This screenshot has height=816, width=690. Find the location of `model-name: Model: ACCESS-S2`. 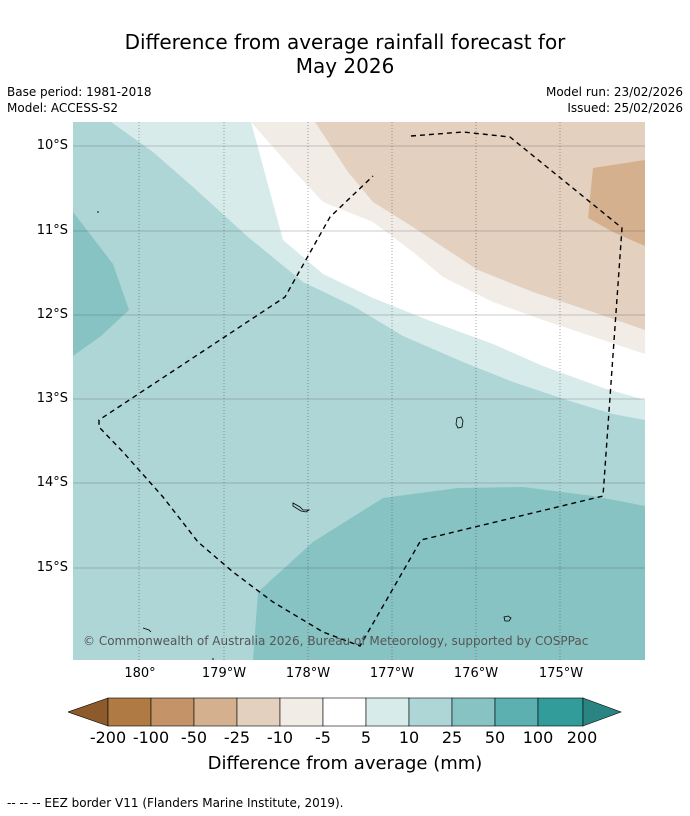

model-name: Model: ACCESS-S2 is located at coordinates (63, 108).